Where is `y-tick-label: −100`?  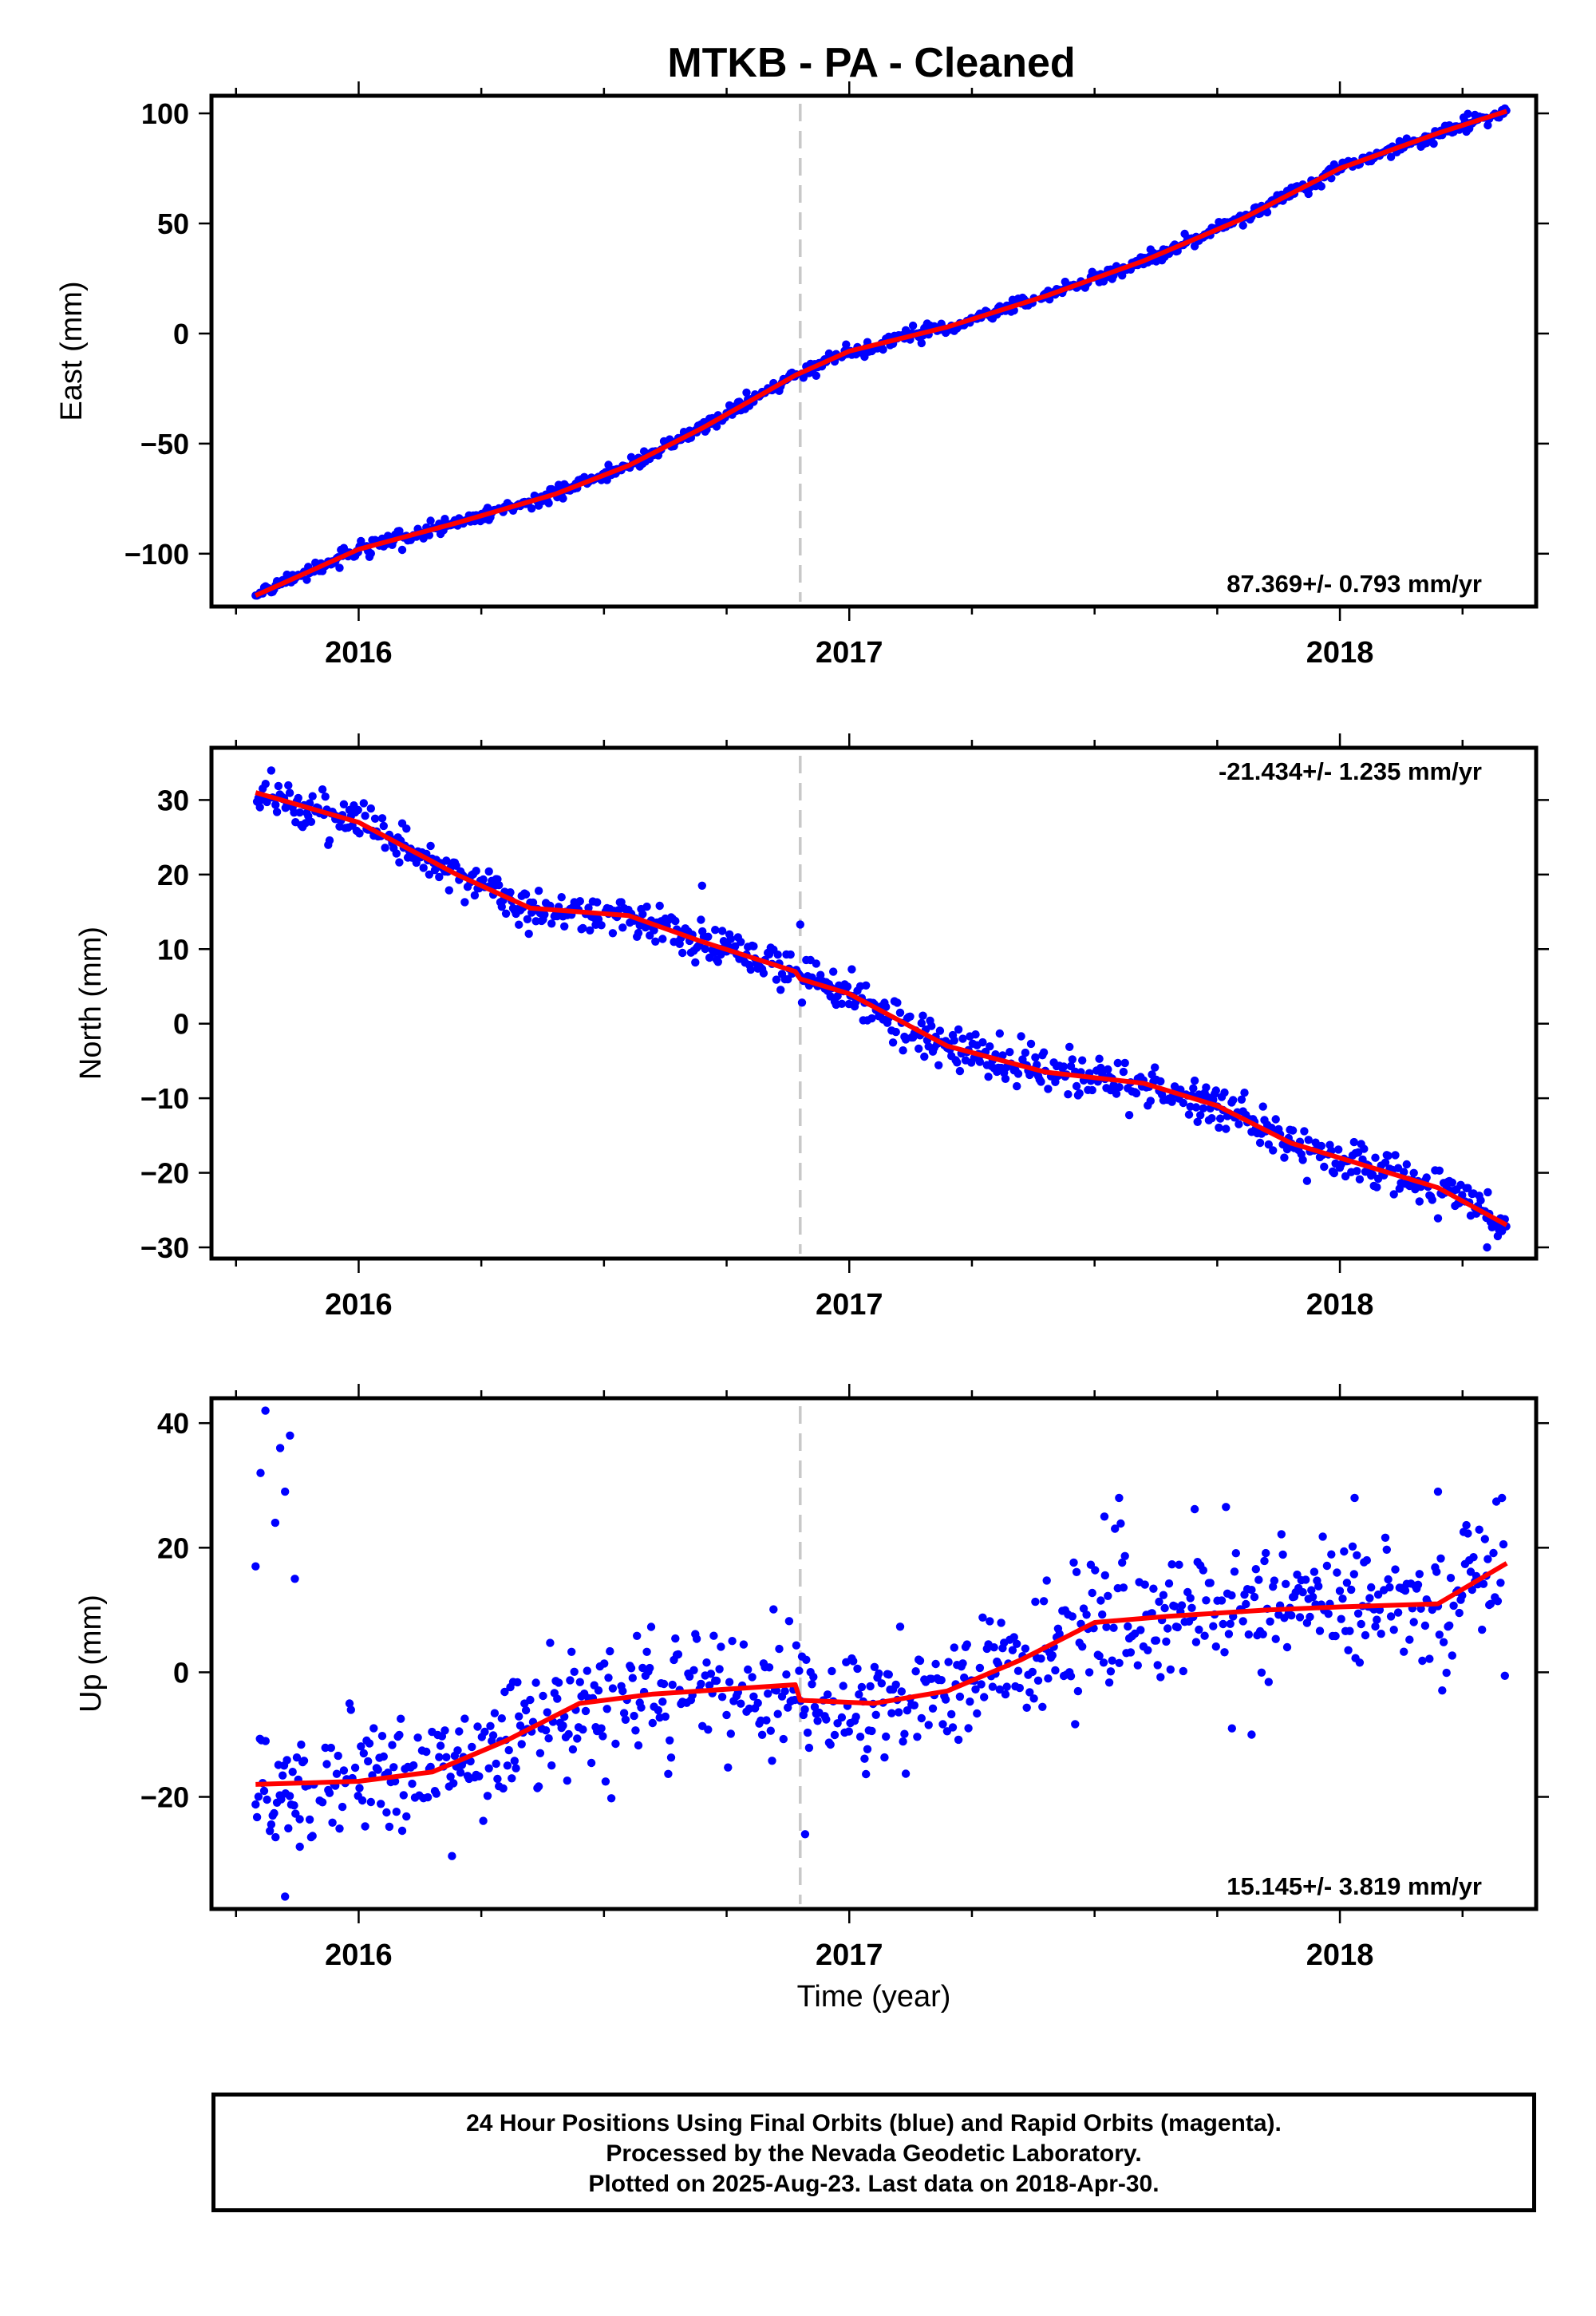 y-tick-label: −100 is located at coordinates (156, 554).